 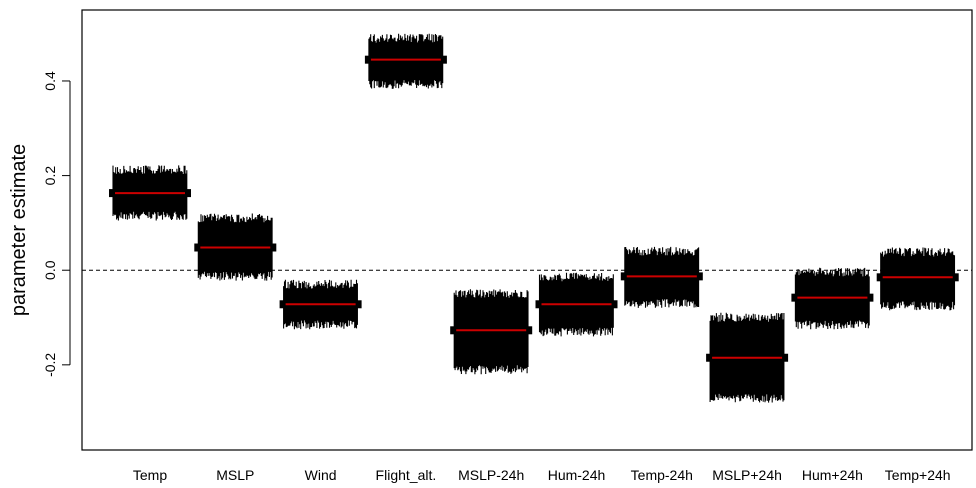 I want to click on y-tick-label: -0.2, so click(x=50, y=365).